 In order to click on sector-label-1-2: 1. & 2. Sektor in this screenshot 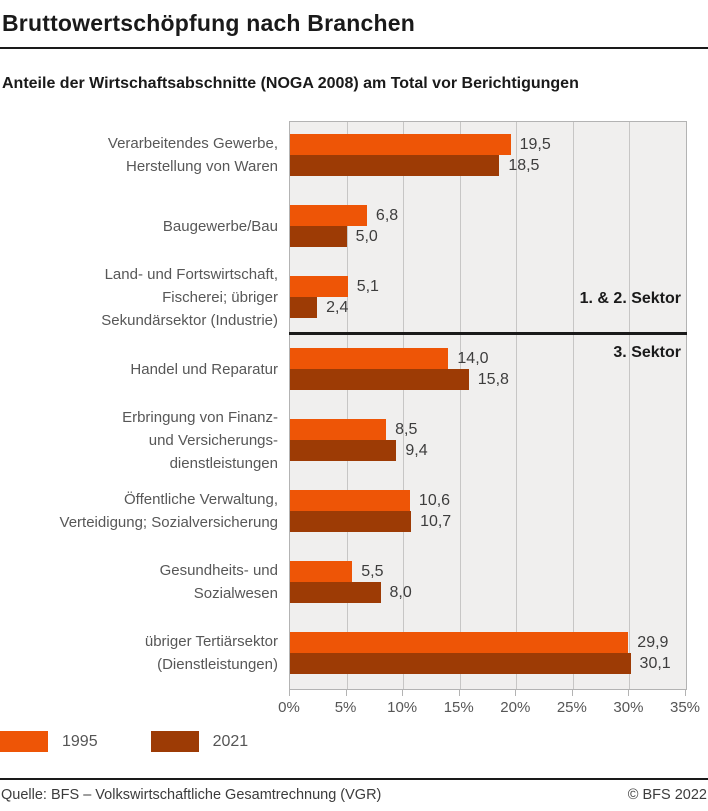, I will do `click(630, 298)`.